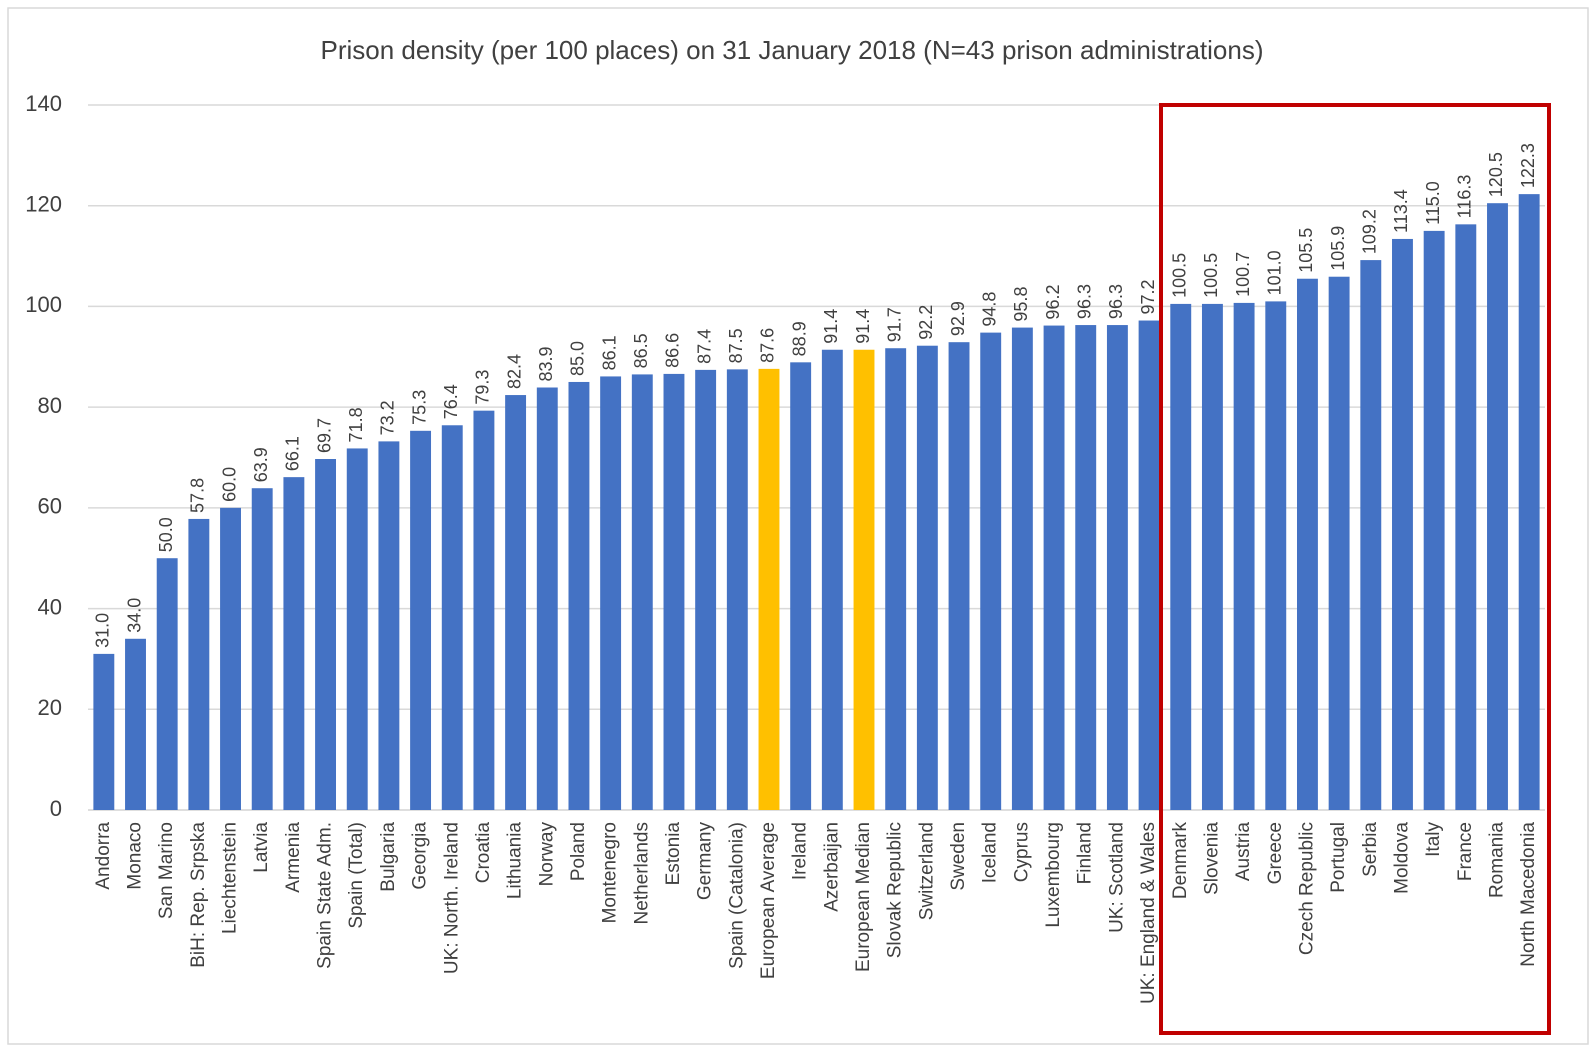 The image size is (1594, 1063). What do you see at coordinates (1465, 197) in the screenshot?
I see `value-label: 116.3` at bounding box center [1465, 197].